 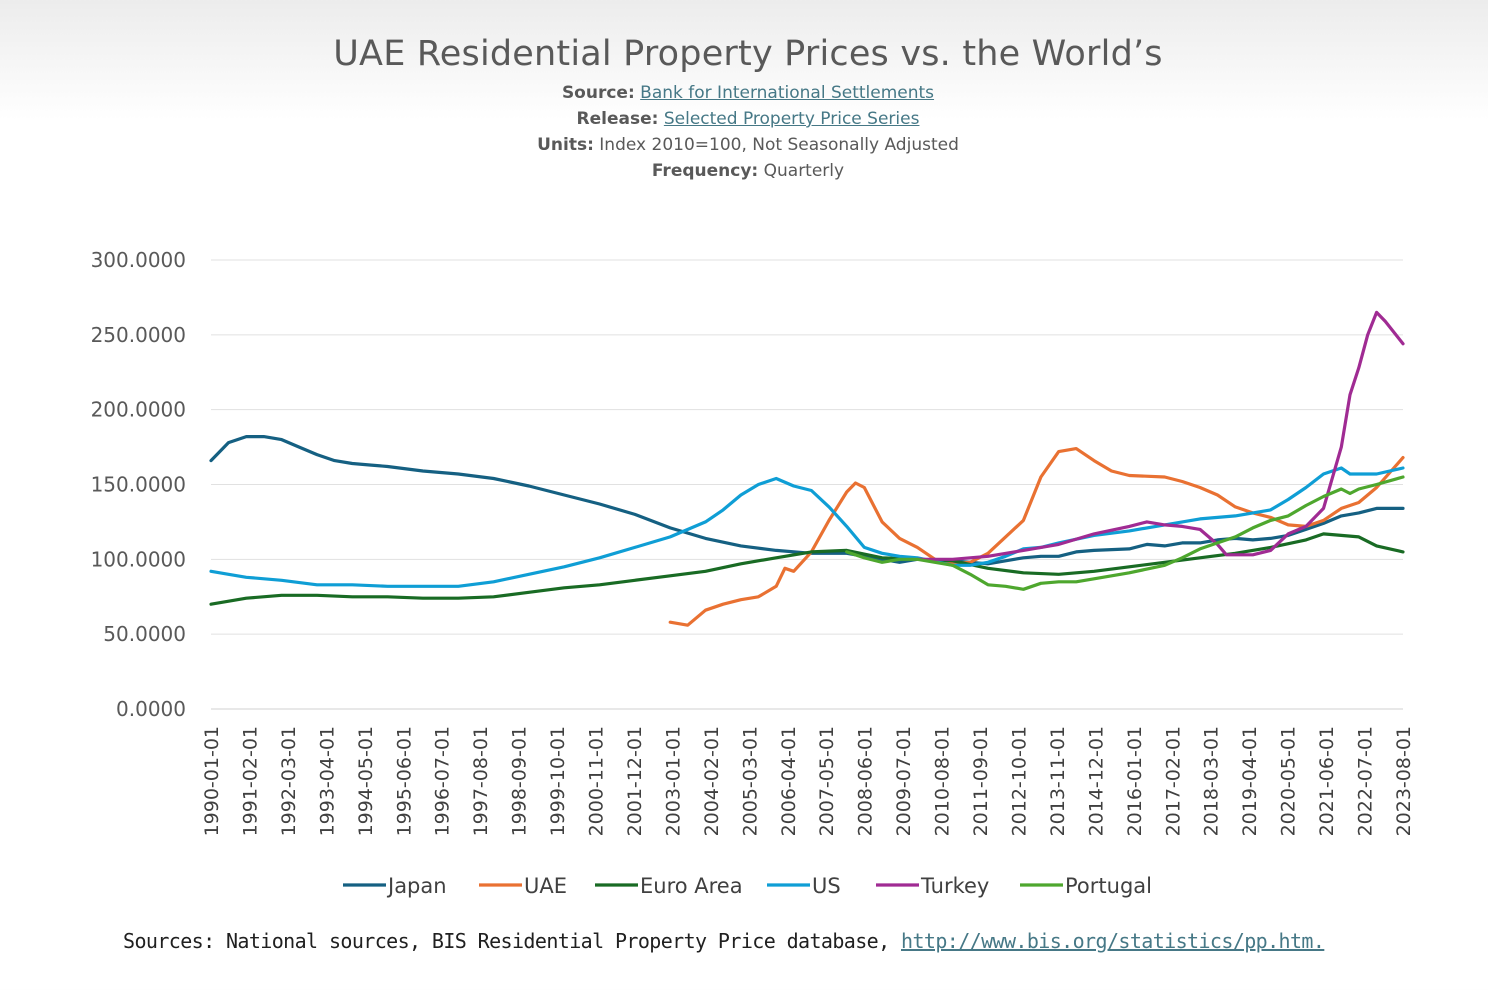 What do you see at coordinates (750, 781) in the screenshot?
I see `x-tick-label: 2005-03-01` at bounding box center [750, 781].